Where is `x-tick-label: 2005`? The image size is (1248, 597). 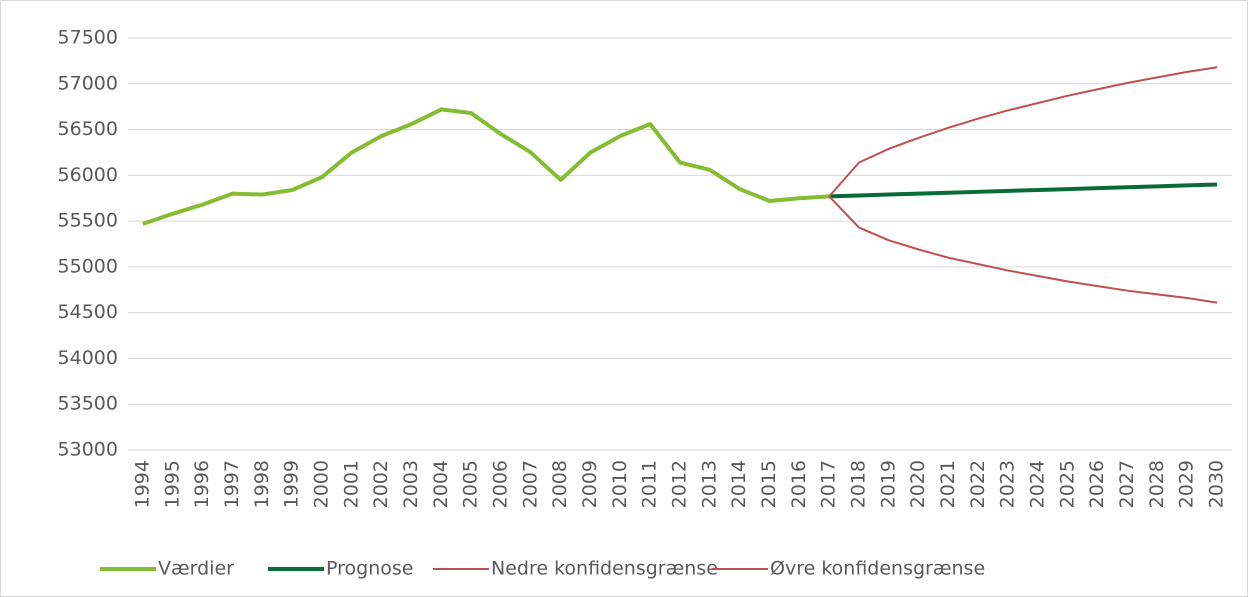
x-tick-label: 2005 is located at coordinates (471, 484).